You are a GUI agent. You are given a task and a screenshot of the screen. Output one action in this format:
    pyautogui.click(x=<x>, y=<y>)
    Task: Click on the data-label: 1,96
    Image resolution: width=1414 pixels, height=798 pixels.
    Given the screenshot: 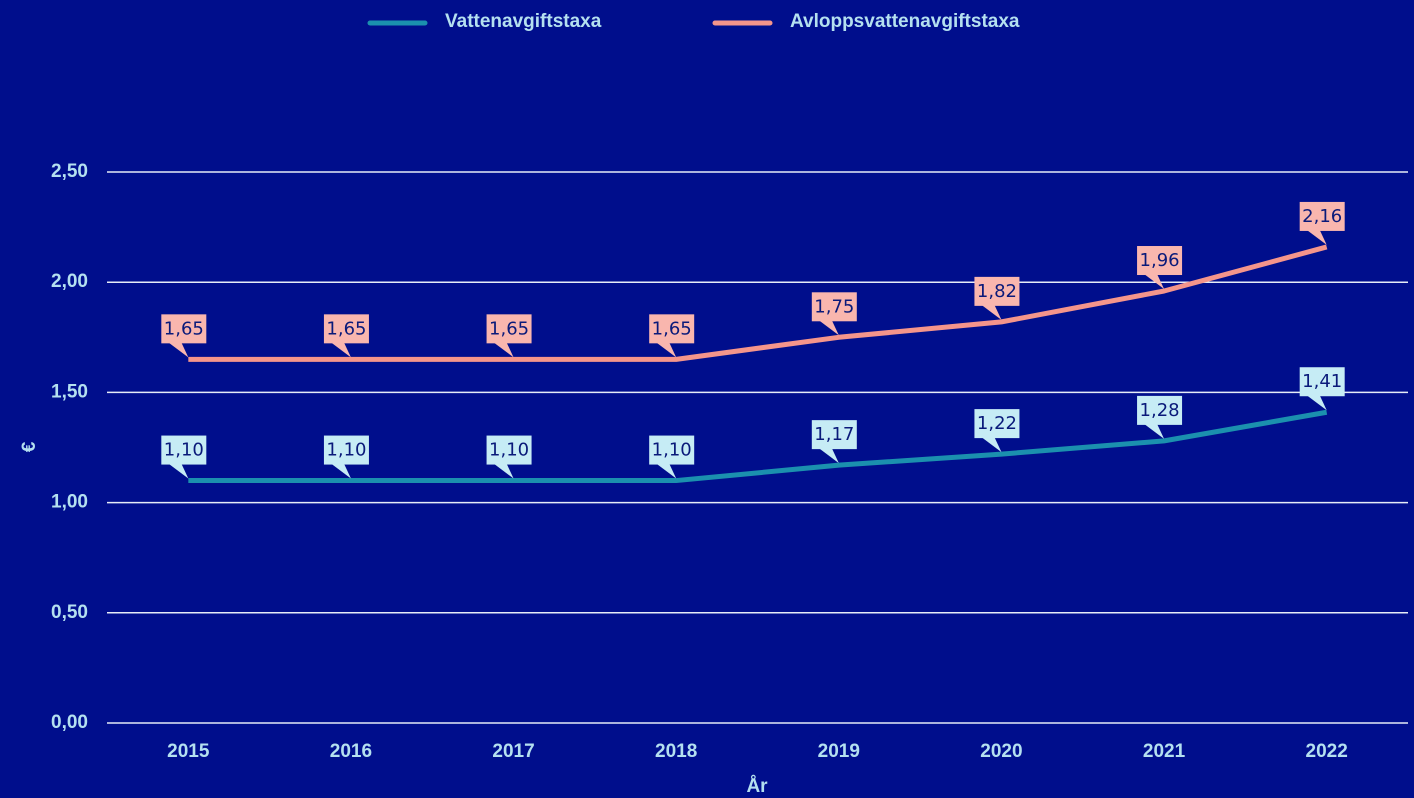 What is the action you would take?
    pyautogui.click(x=1160, y=260)
    